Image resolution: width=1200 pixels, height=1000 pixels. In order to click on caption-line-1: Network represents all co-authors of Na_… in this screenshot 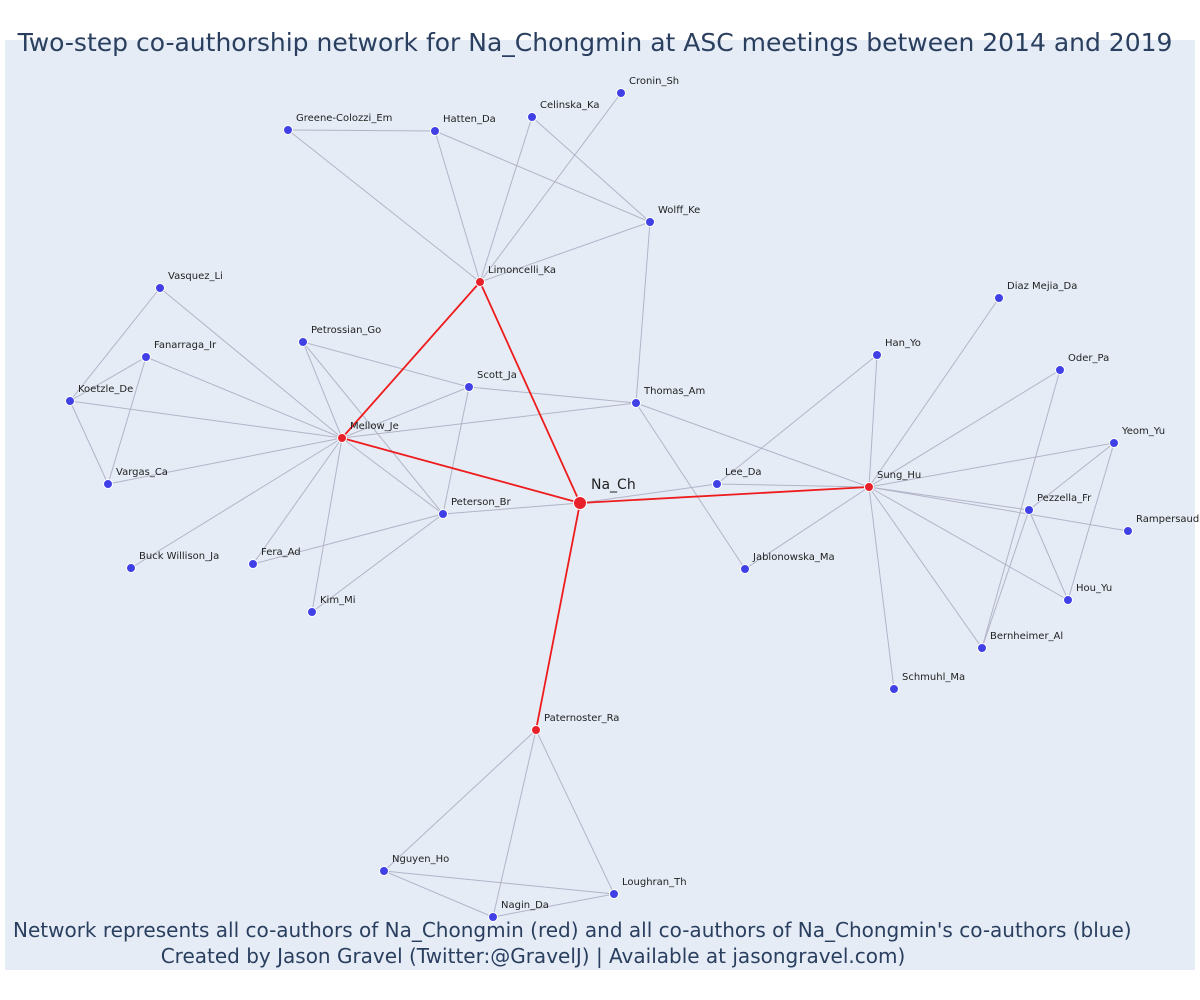, I will do `click(572, 930)`.